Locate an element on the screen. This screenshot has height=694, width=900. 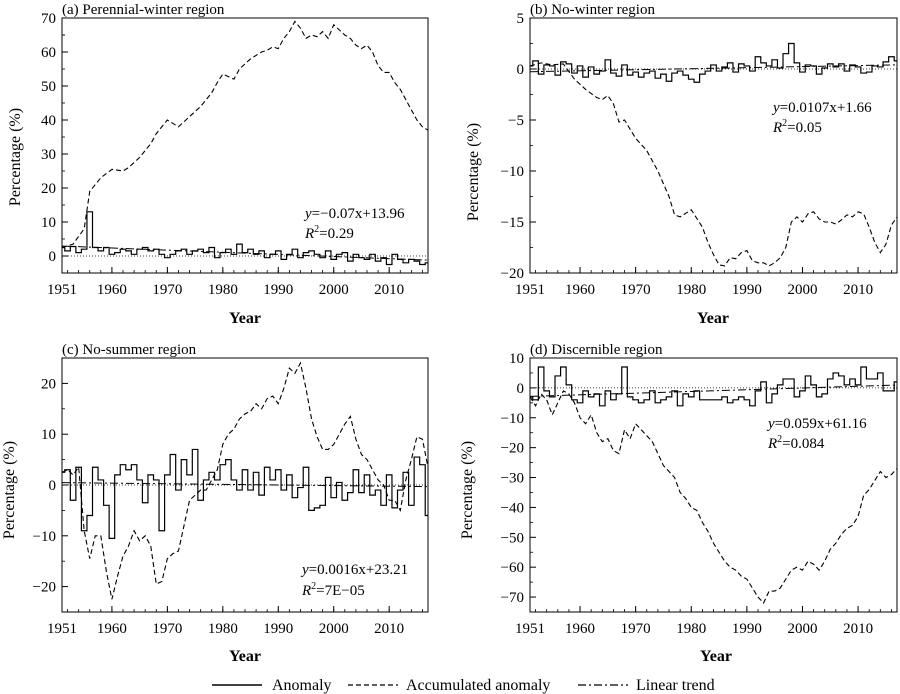
panel-a-y-tick-label: 10 is located at coordinates (48, 223).